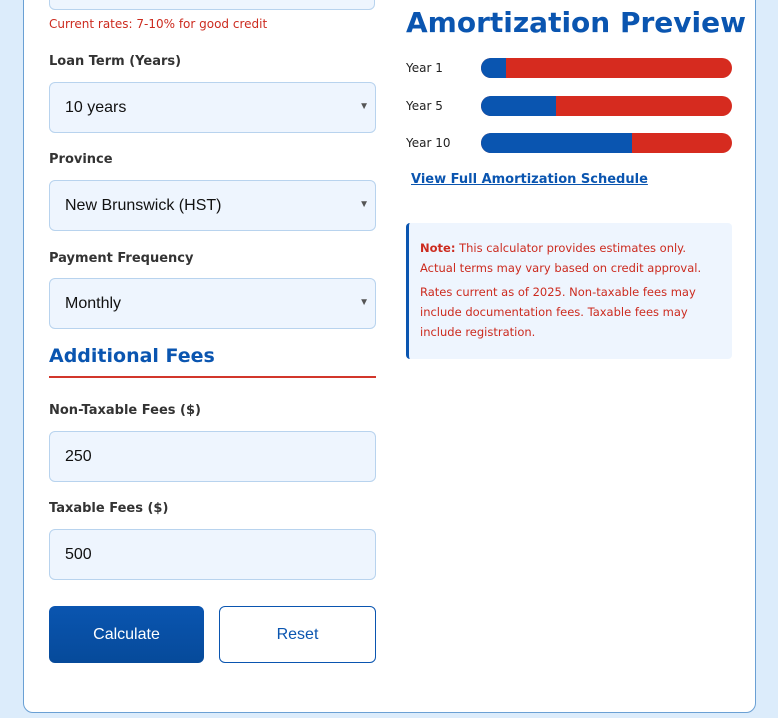 This screenshot has height=718, width=778. What do you see at coordinates (212, 377) in the screenshot?
I see `section-divider` at bounding box center [212, 377].